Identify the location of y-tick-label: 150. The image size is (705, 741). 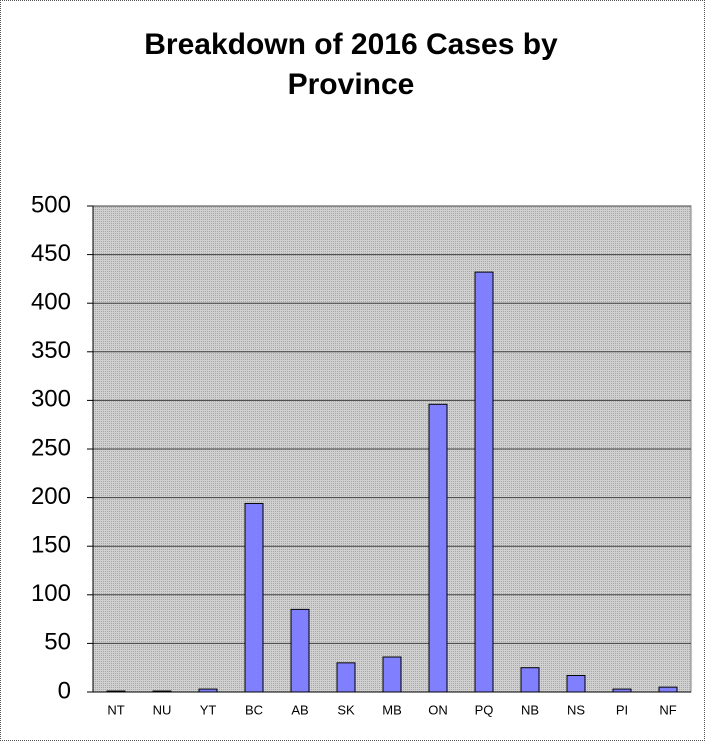
(51, 545).